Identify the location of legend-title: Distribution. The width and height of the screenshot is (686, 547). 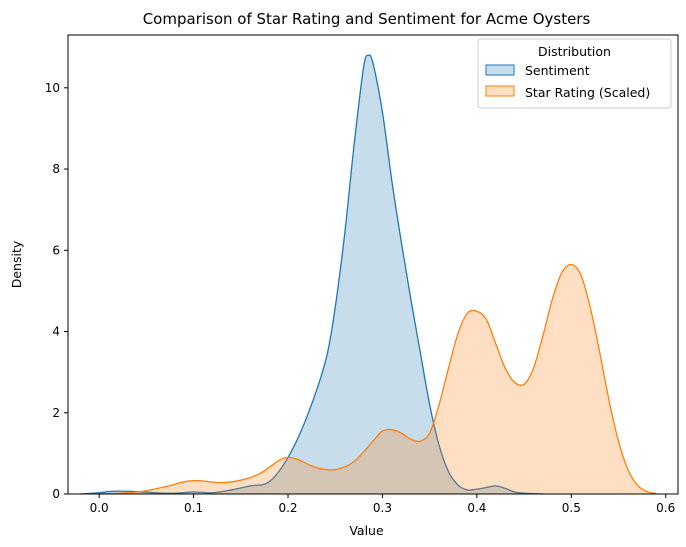
(574, 51).